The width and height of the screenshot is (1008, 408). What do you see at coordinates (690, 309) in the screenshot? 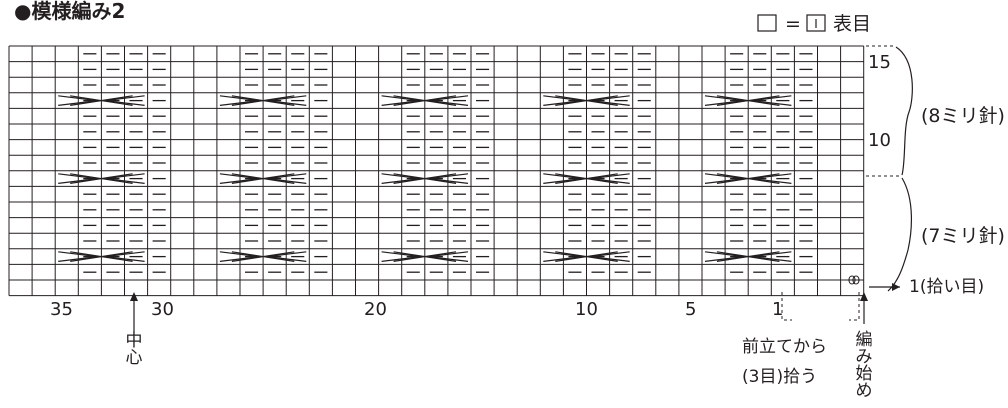
I see `col-number-5: 5` at bounding box center [690, 309].